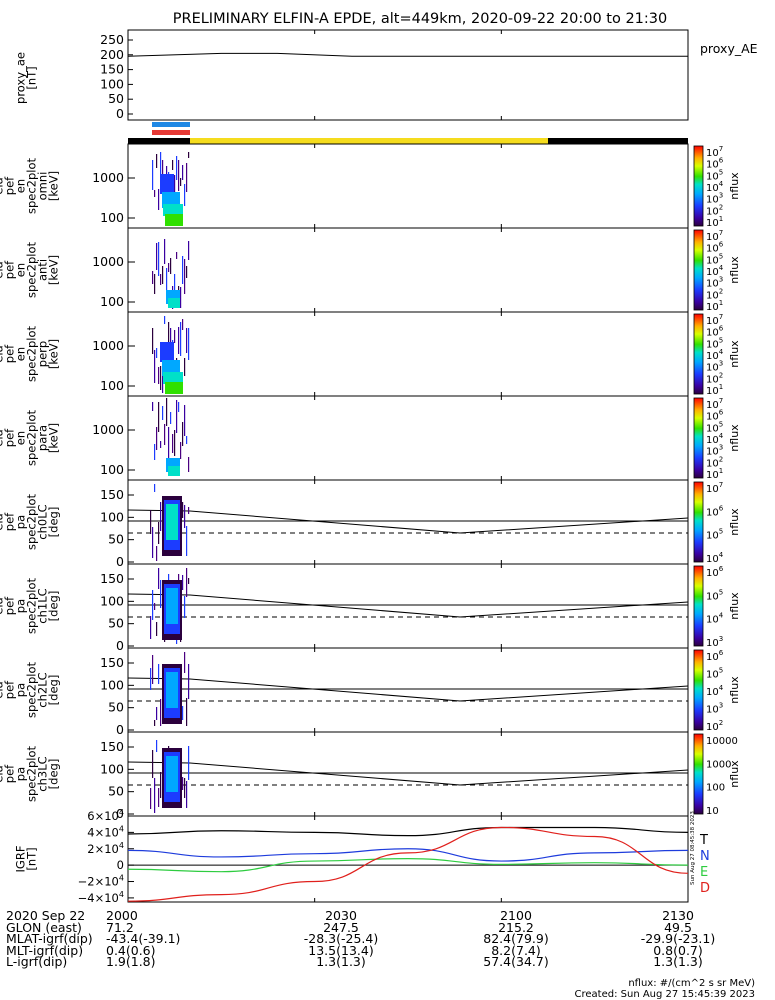 The image size is (775, 1000). Describe the element at coordinates (112, 494) in the screenshot. I see `pitch-angle-tick: 150` at that location.